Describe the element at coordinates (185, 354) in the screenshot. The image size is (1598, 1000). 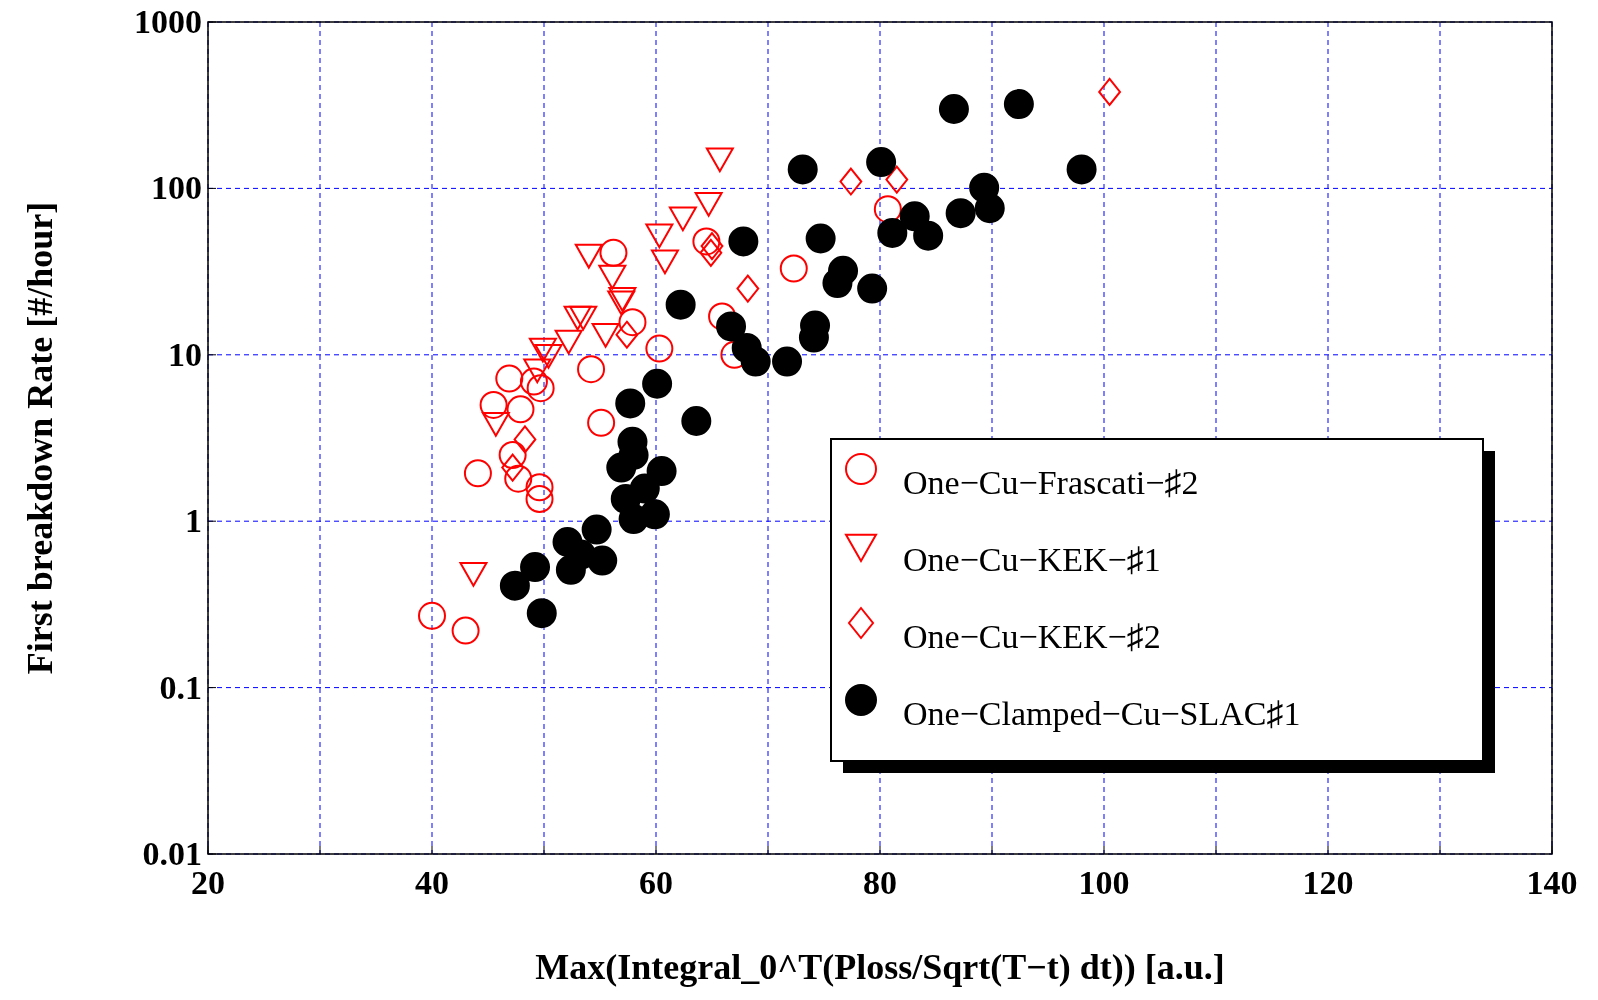
I see `y-tick-label: 10` at that location.